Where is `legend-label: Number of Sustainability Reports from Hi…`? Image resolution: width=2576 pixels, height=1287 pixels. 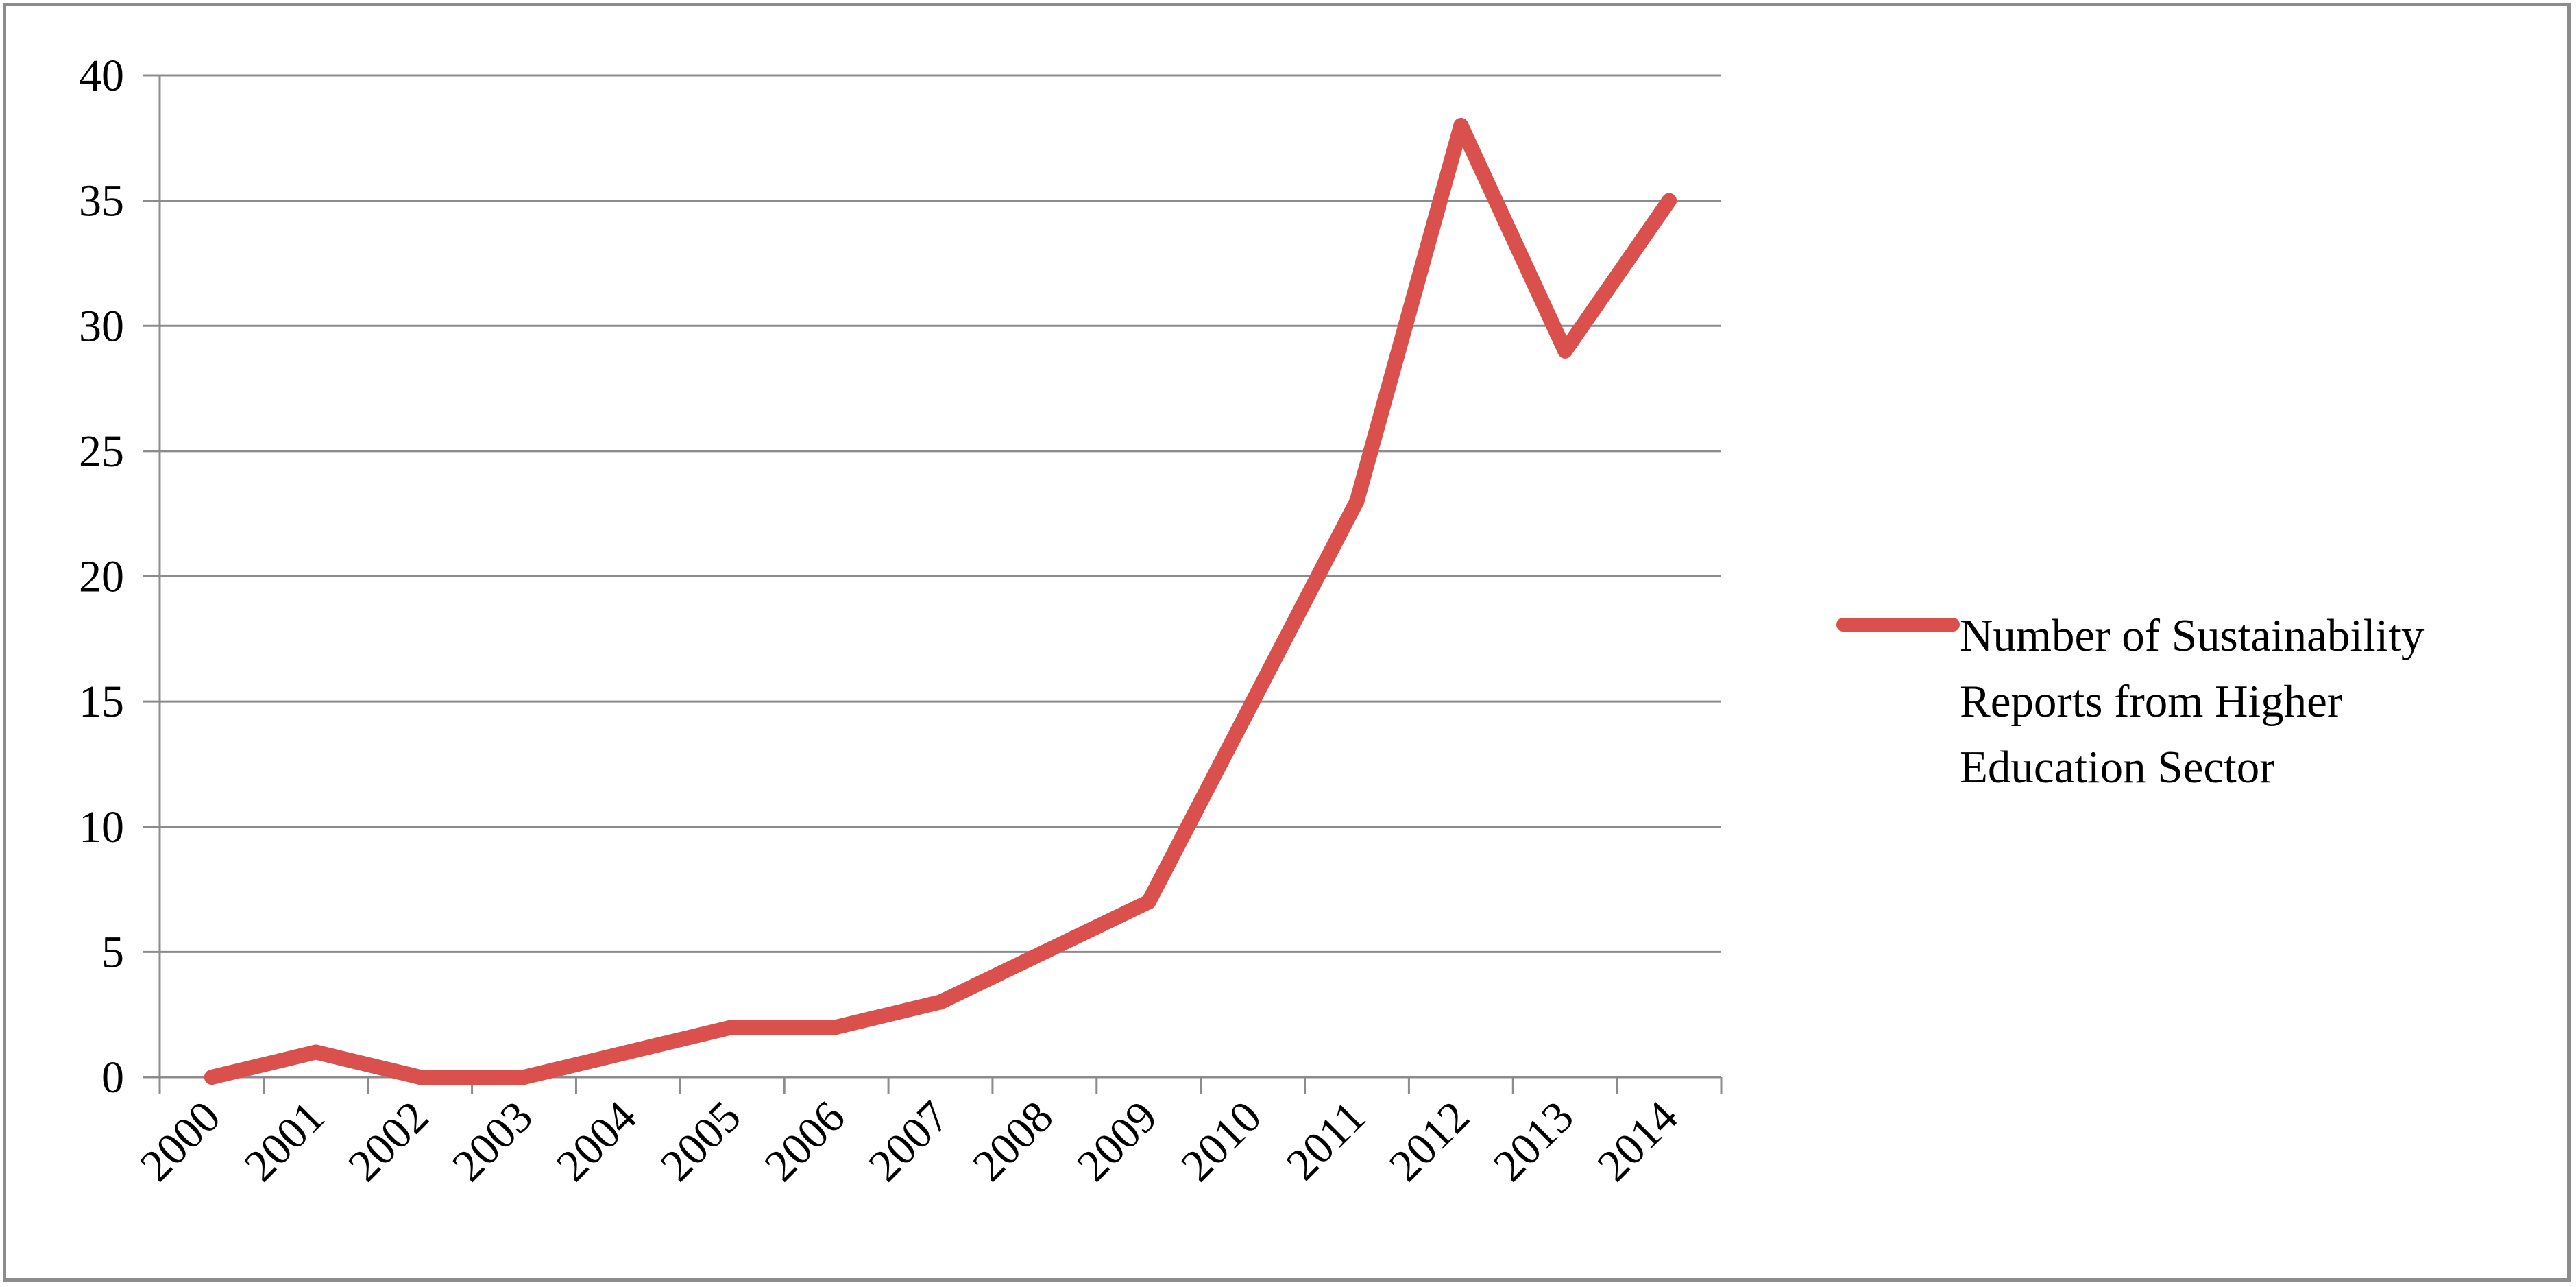 legend-label: Number of Sustainability Reports from Hi… is located at coordinates (2192, 701).